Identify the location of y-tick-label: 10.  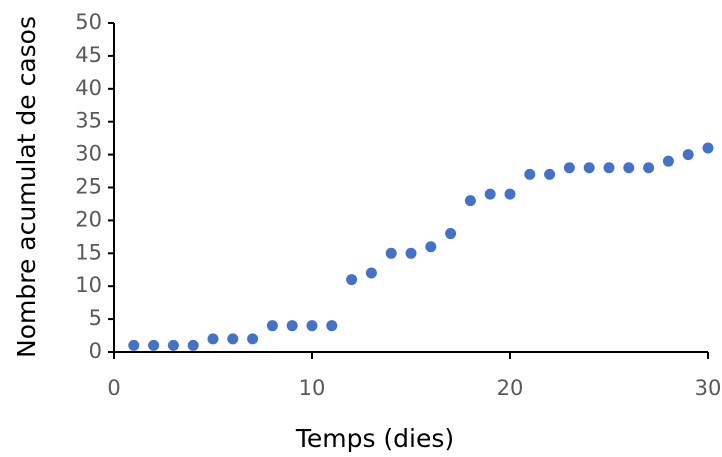
(88, 285).